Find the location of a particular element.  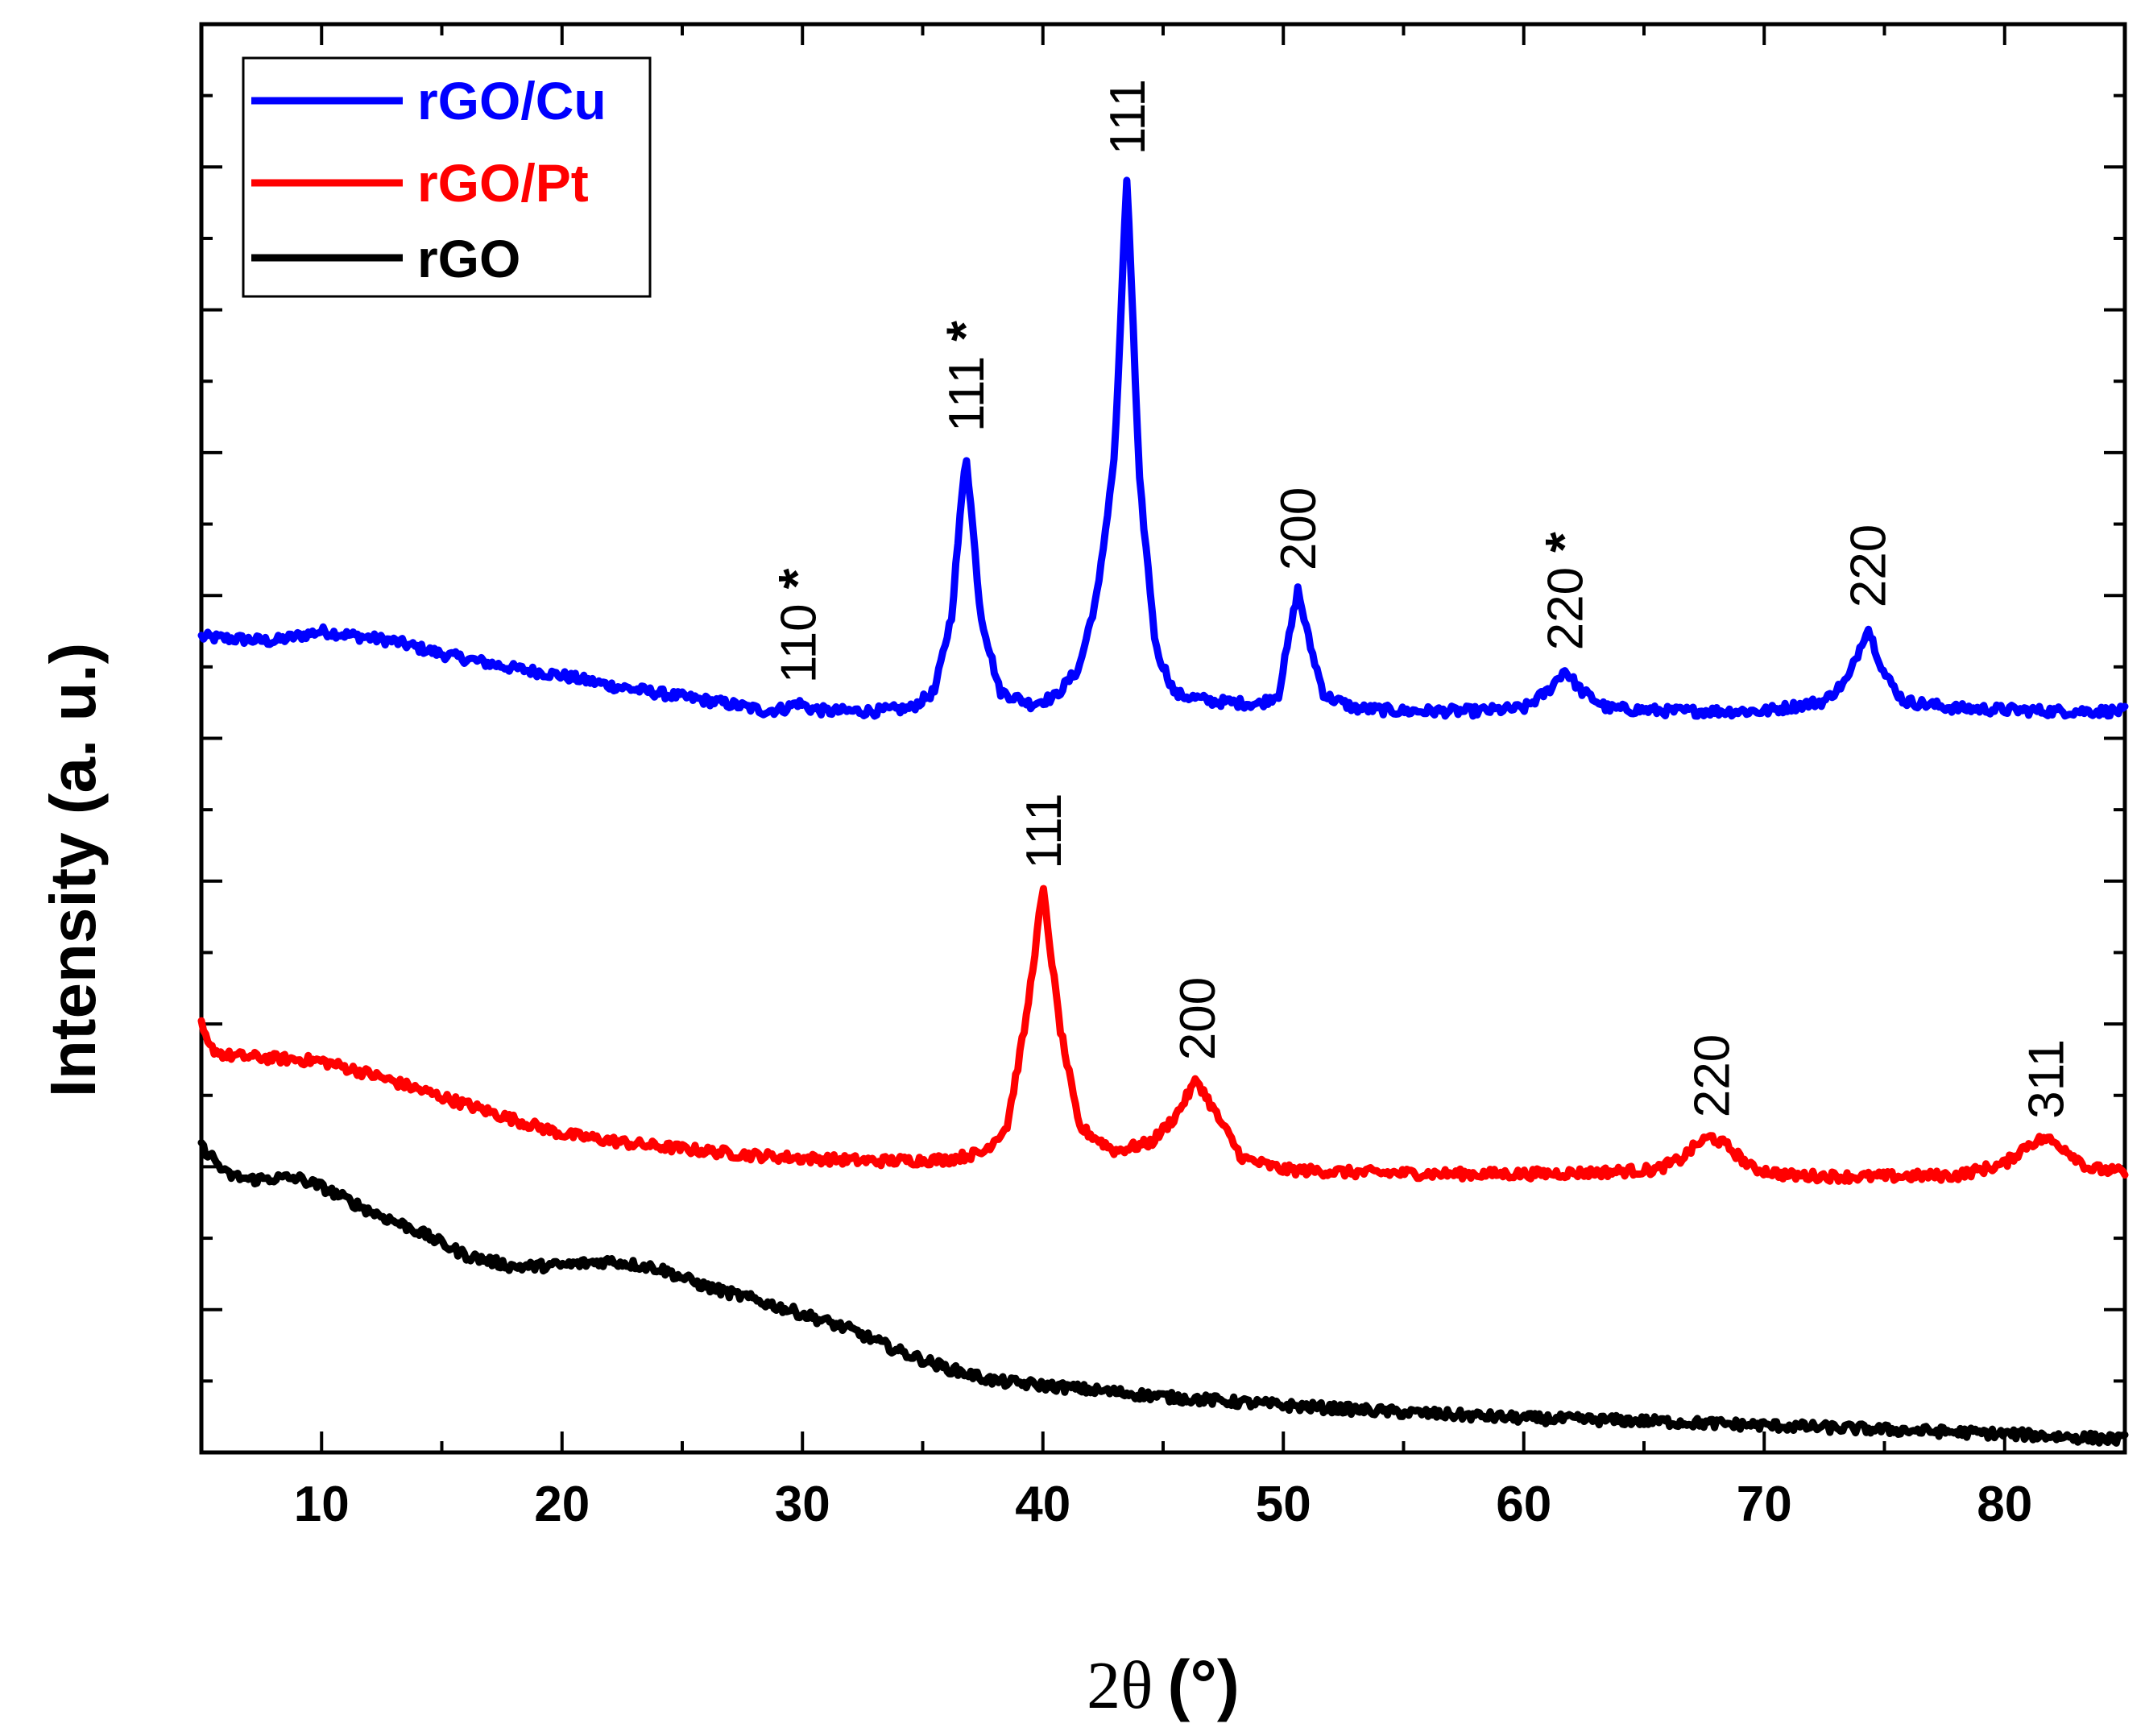

legend-label-rgo: rGO is located at coordinates (468, 258).